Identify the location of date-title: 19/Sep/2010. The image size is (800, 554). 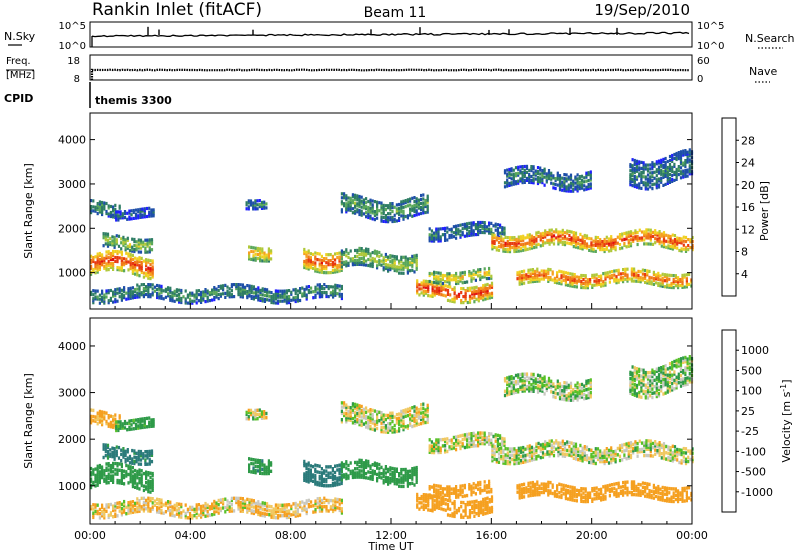
(642, 10).